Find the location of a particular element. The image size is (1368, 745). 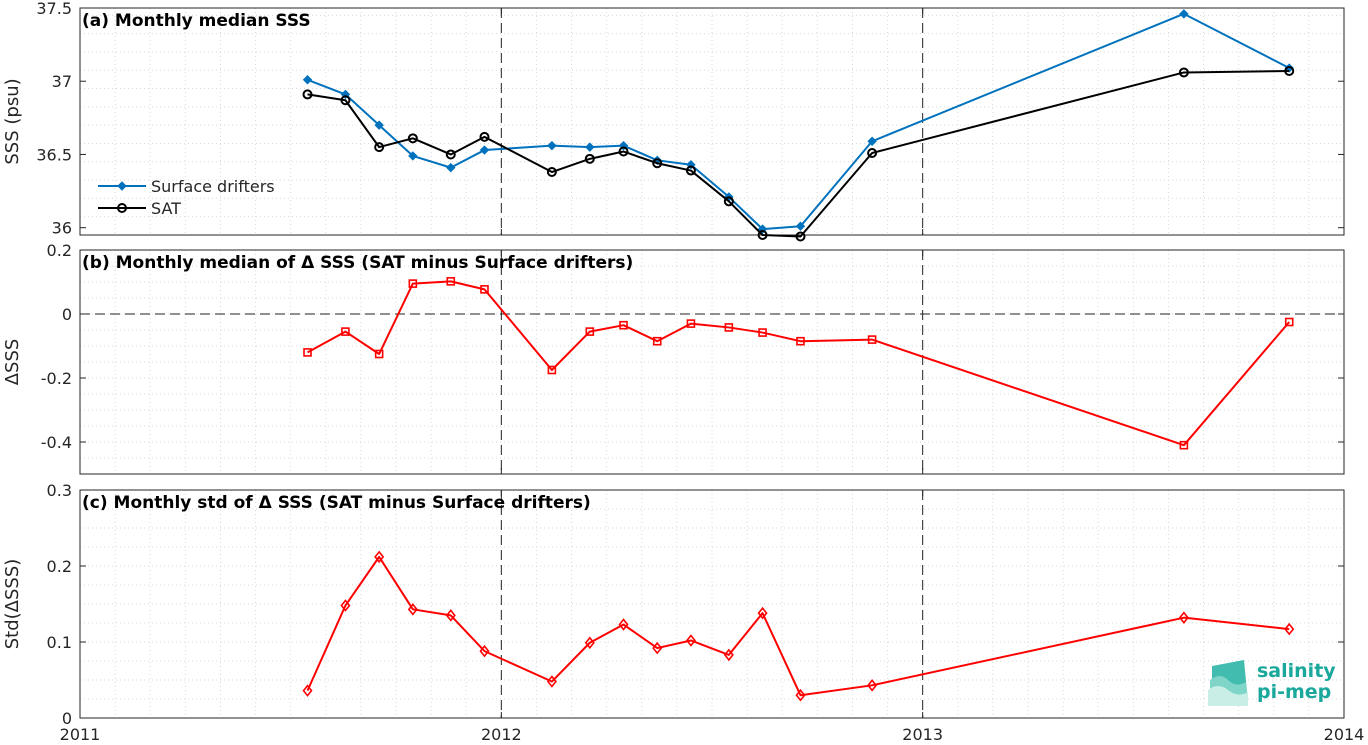

y-tick-label: 36 is located at coordinates (62, 228).